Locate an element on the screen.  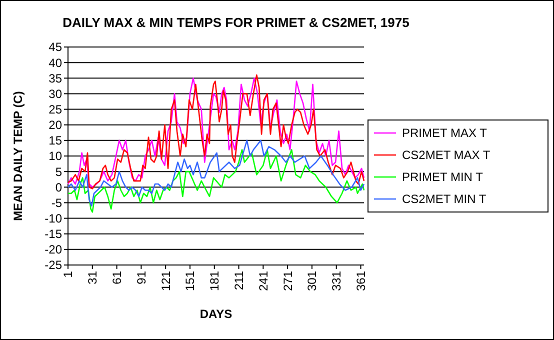
y-tick-label: 0 is located at coordinates (58, 187).